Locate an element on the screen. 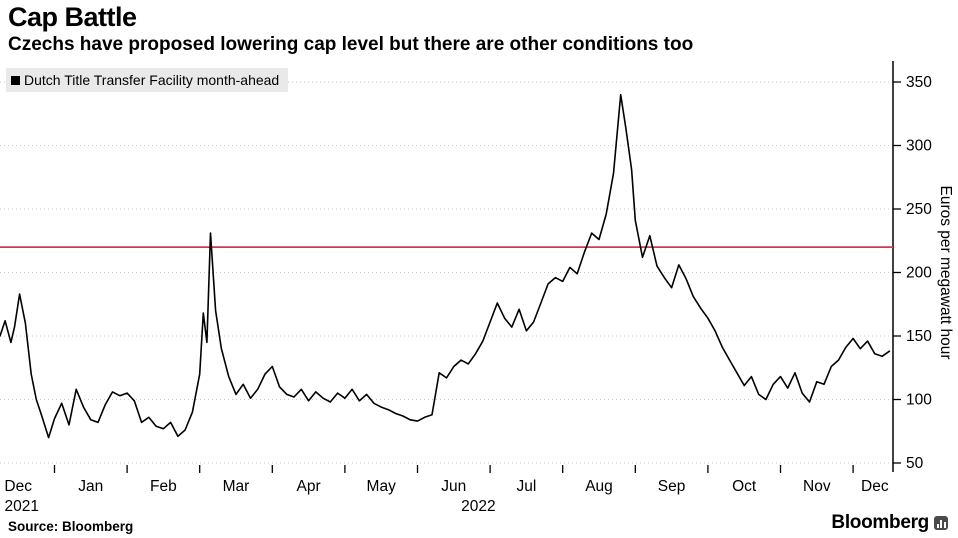 Image resolution: width=958 pixels, height=538 pixels. y-tick-label: 350 is located at coordinates (919, 82).